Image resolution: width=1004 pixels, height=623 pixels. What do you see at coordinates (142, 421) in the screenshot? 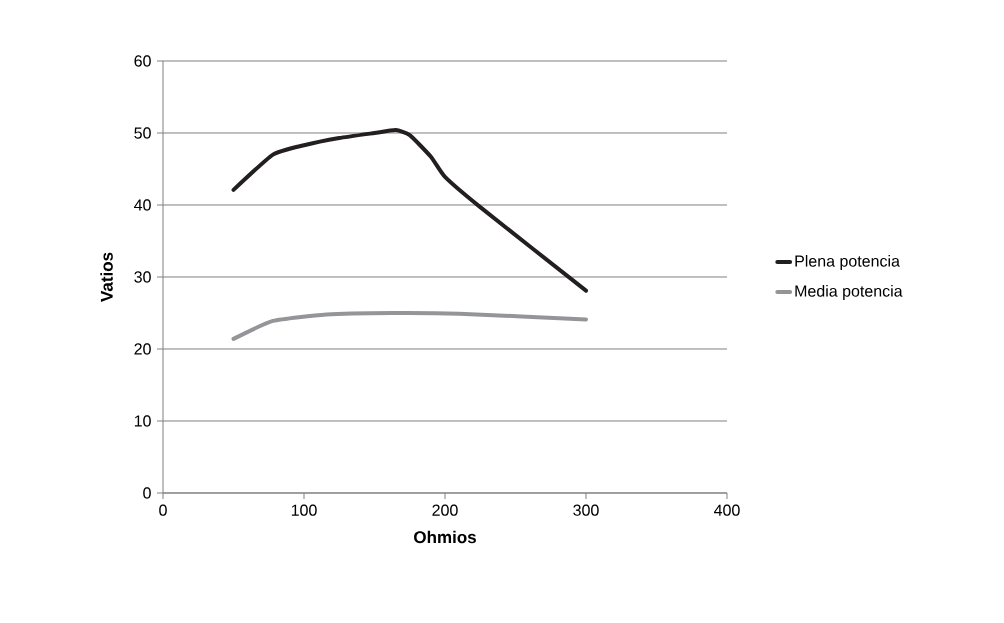
I see `y-tick-label: 10` at bounding box center [142, 421].